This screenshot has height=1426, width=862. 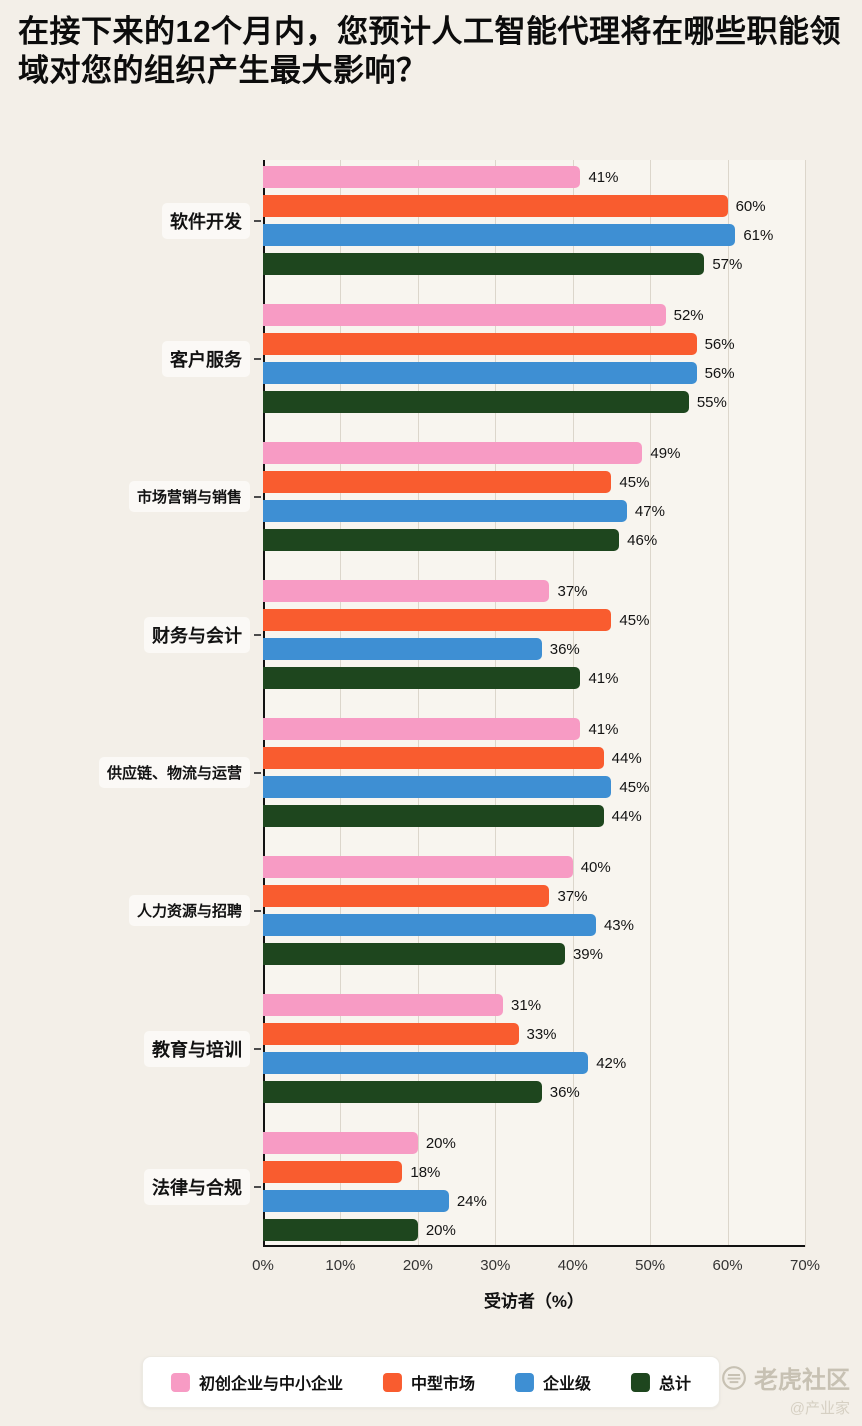 What do you see at coordinates (675, 1384) in the screenshot?
I see `legend-label: 总计` at bounding box center [675, 1384].